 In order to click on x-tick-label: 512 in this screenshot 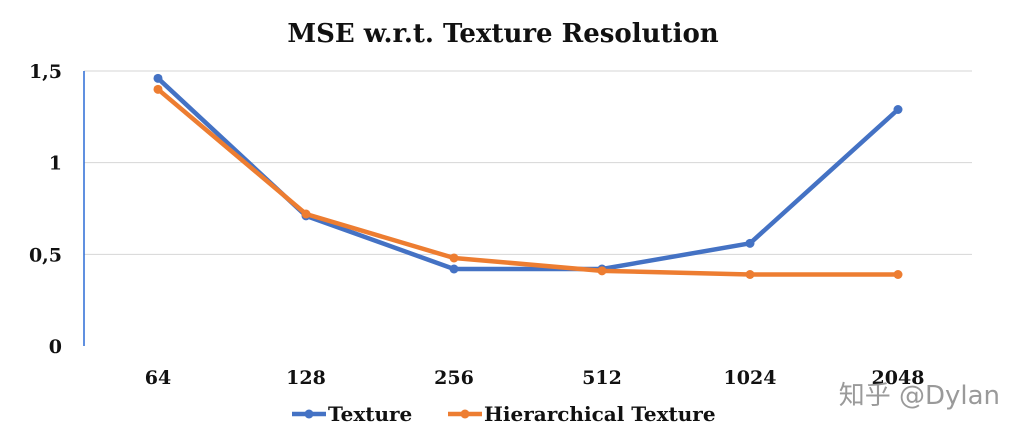, I will do `click(602, 378)`.